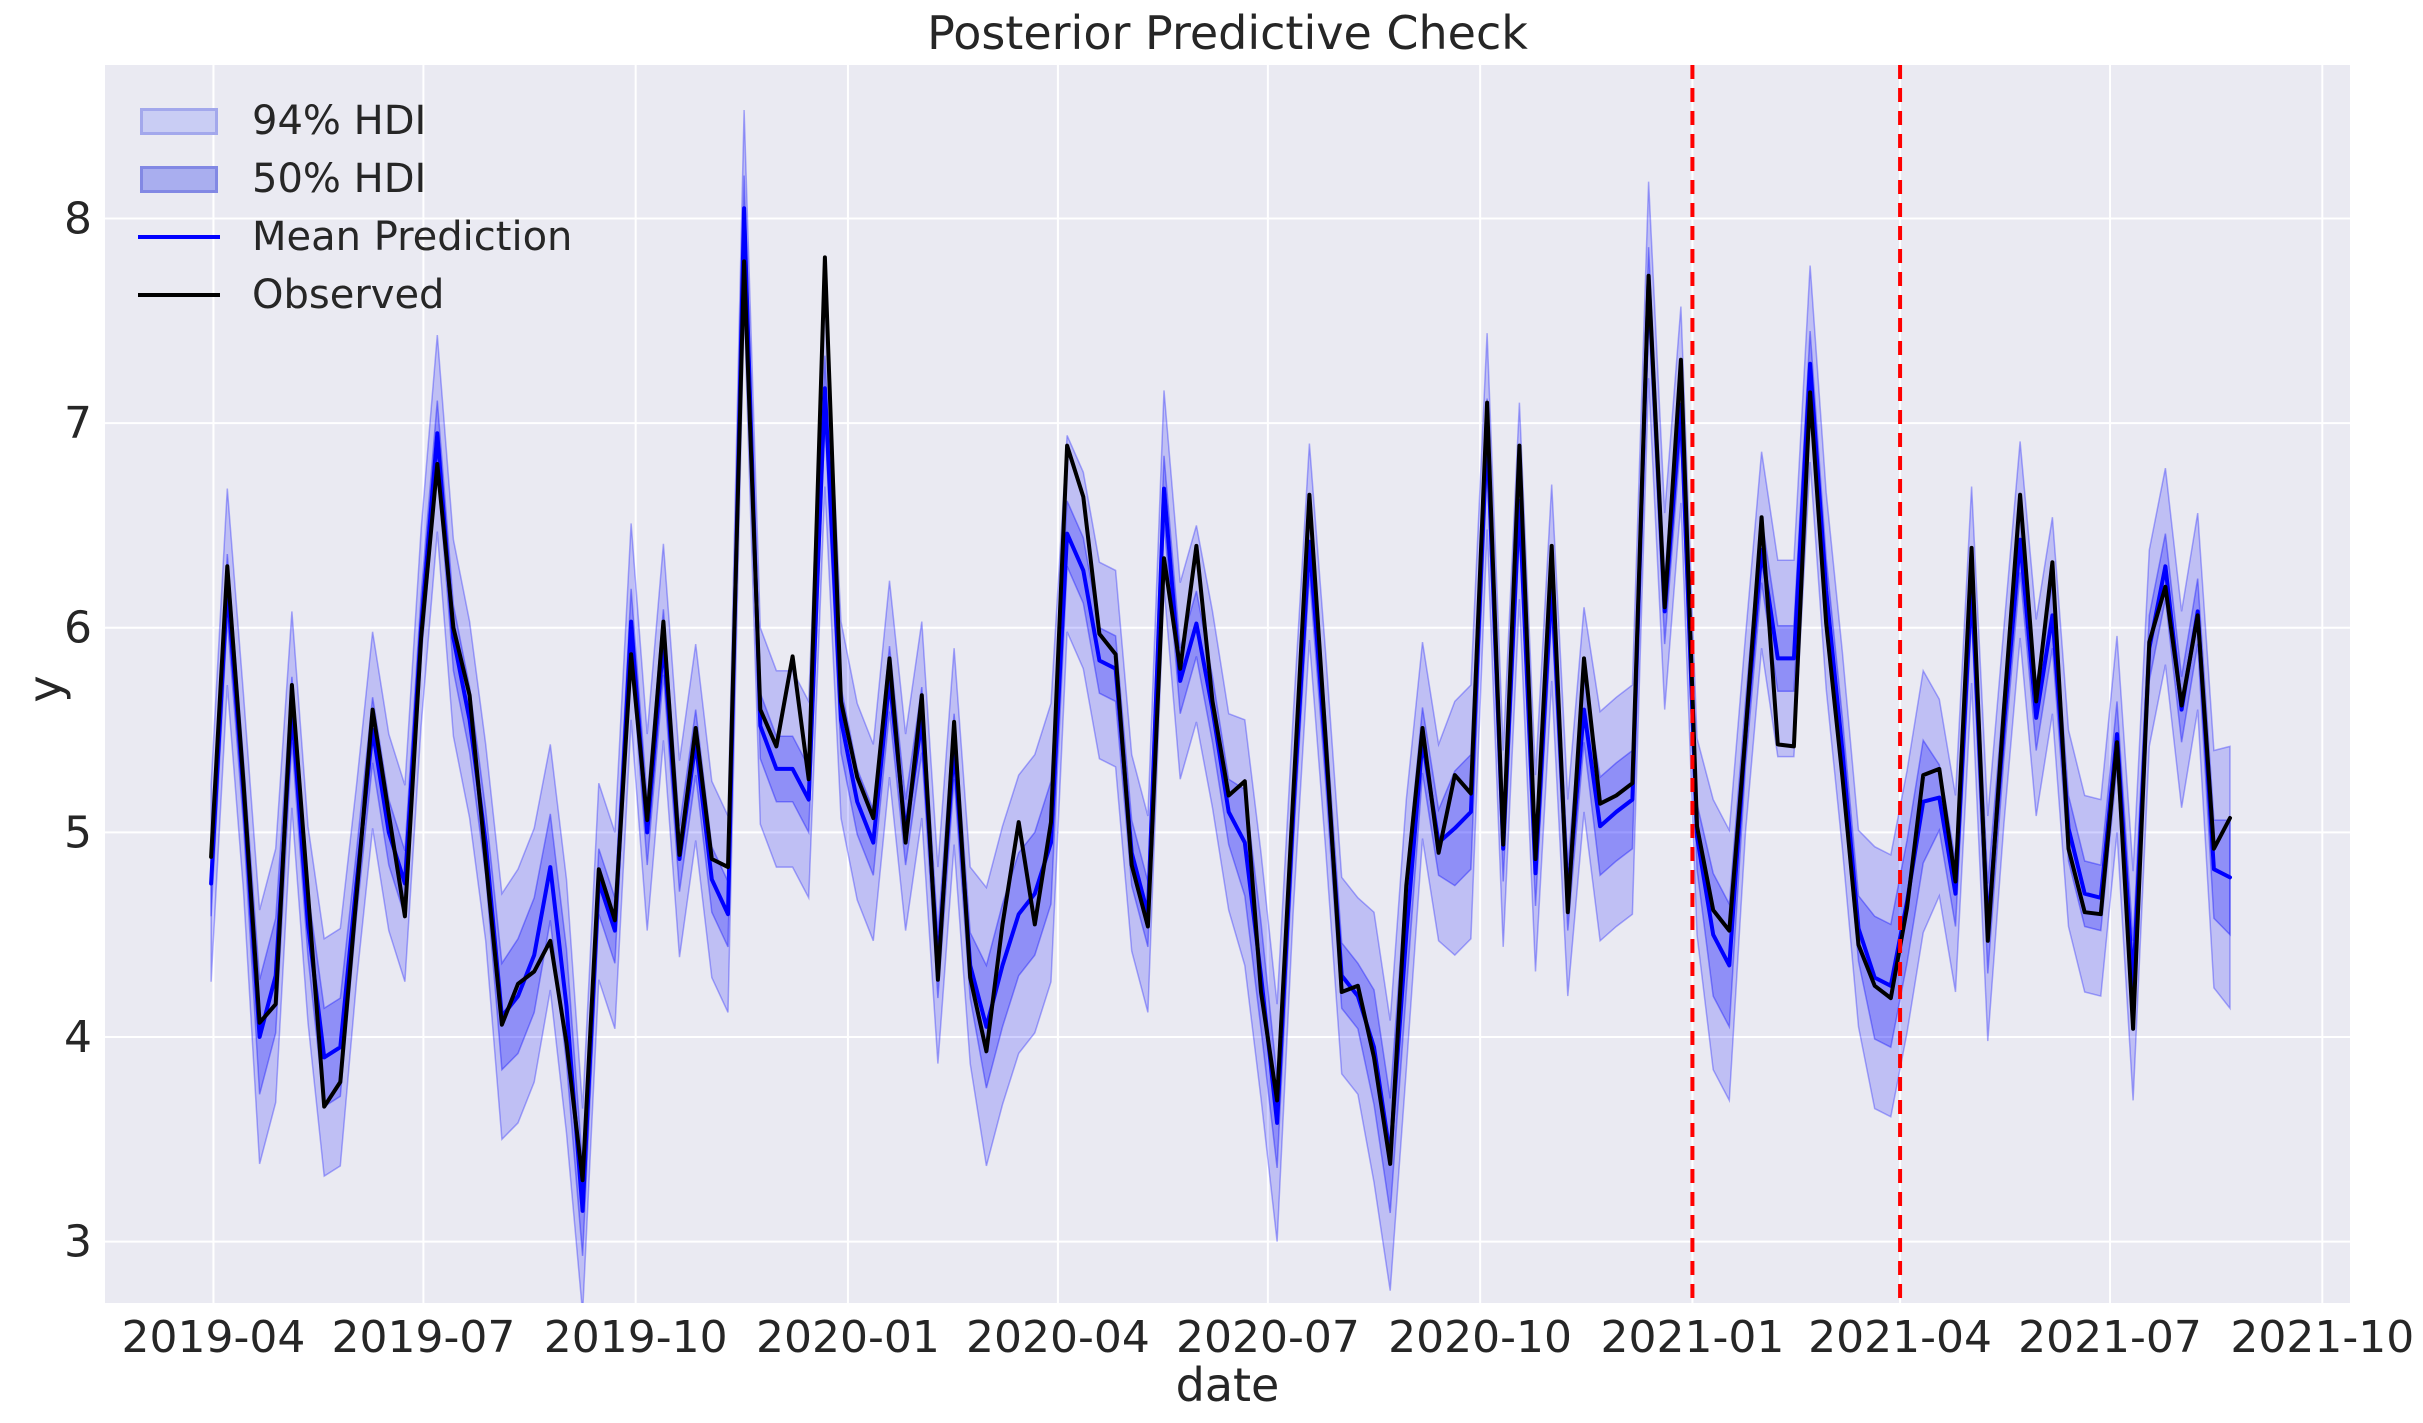  I want to click on x-tick-label: 2021-01, so click(1692, 1337).